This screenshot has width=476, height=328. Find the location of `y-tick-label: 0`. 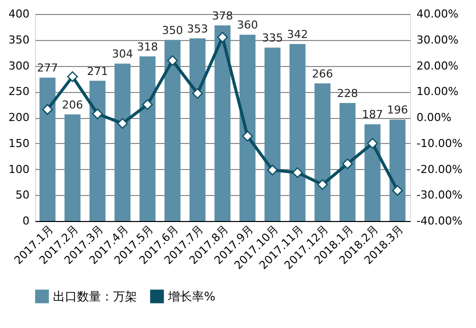

y-tick-label: 0 is located at coordinates (26, 221).